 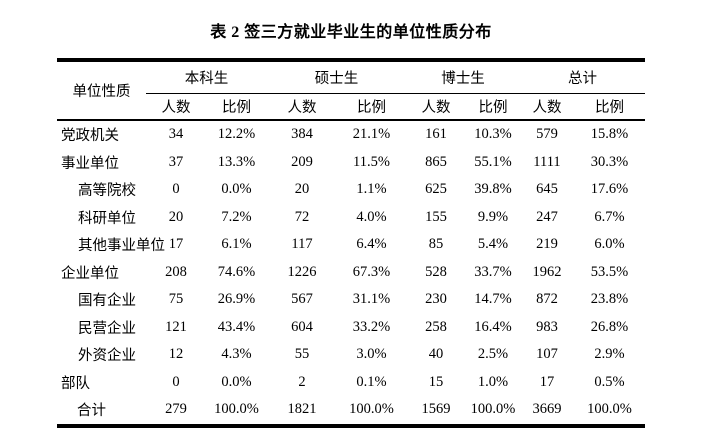 What do you see at coordinates (75, 383) in the screenshot?
I see `row-label: 部队` at bounding box center [75, 383].